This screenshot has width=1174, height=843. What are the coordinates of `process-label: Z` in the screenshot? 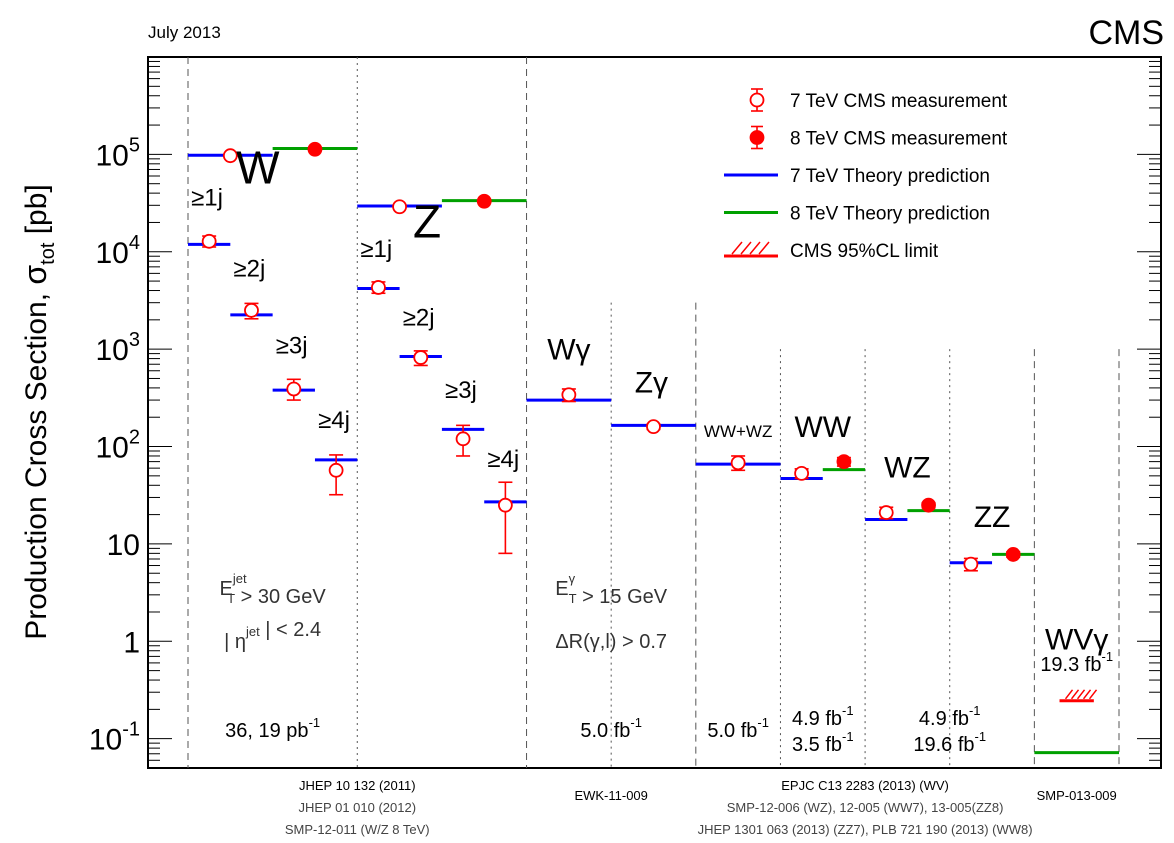 It's located at (427, 222).